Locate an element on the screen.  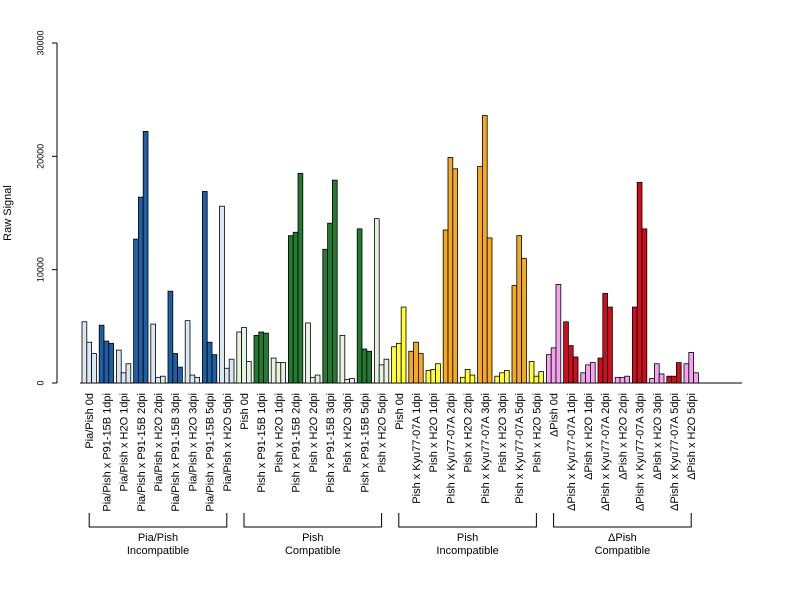
category-label: Pish x H2O 5dpi is located at coordinates (383, 432).